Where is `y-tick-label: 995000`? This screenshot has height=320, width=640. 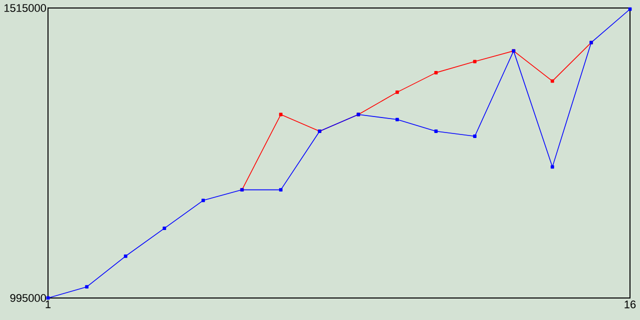
y-tick-label: 995000 is located at coordinates (28, 298).